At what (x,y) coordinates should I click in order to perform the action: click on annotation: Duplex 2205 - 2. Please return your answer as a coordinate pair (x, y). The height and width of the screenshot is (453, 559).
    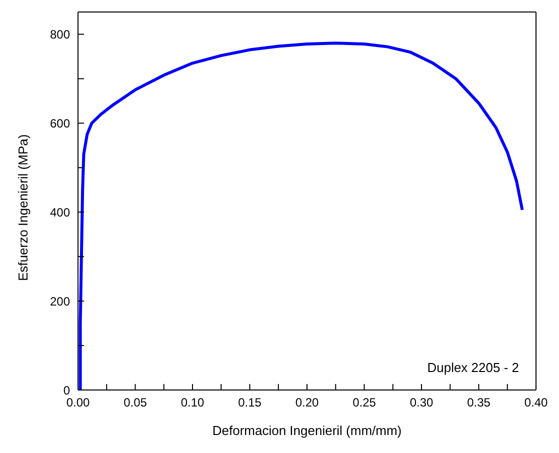
    Looking at the image, I should click on (473, 367).